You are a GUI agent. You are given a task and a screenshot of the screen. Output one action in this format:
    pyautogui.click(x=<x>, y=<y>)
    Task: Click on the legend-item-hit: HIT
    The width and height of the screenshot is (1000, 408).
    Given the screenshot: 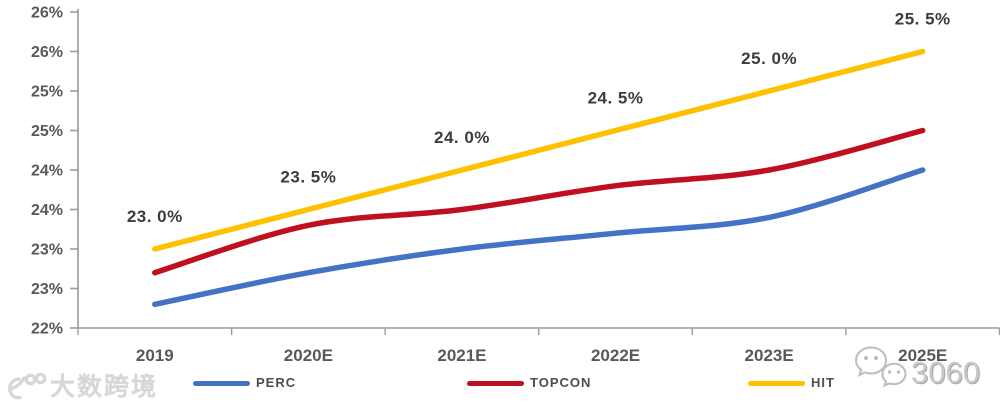 What is the action you would take?
    pyautogui.click(x=791, y=383)
    